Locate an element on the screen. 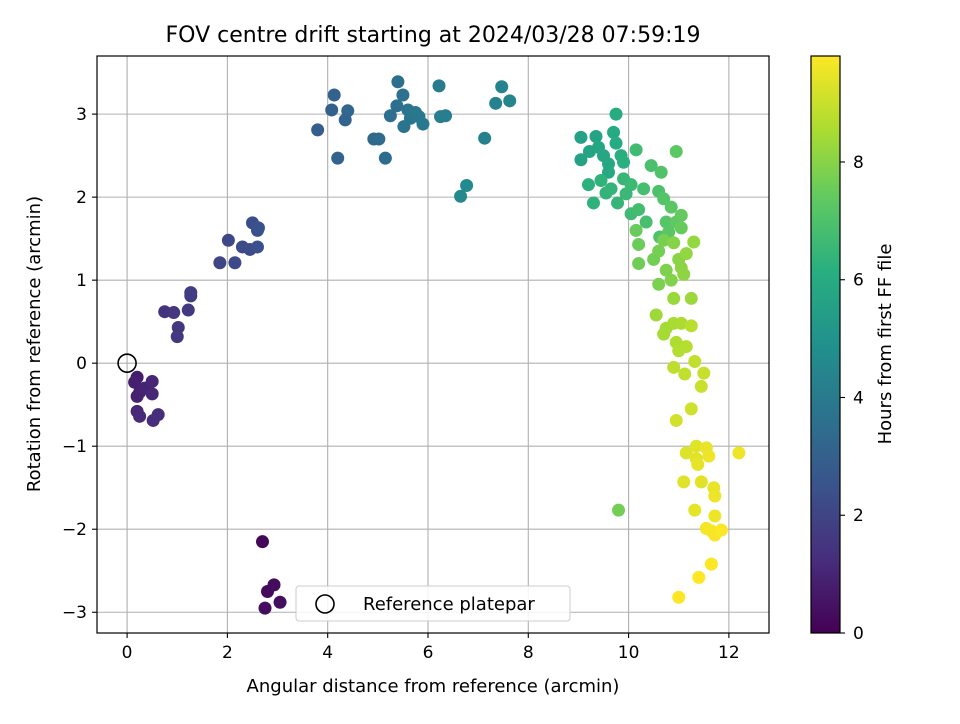 This screenshot has width=960, height=724. y-tick-label: 2 is located at coordinates (81, 198).